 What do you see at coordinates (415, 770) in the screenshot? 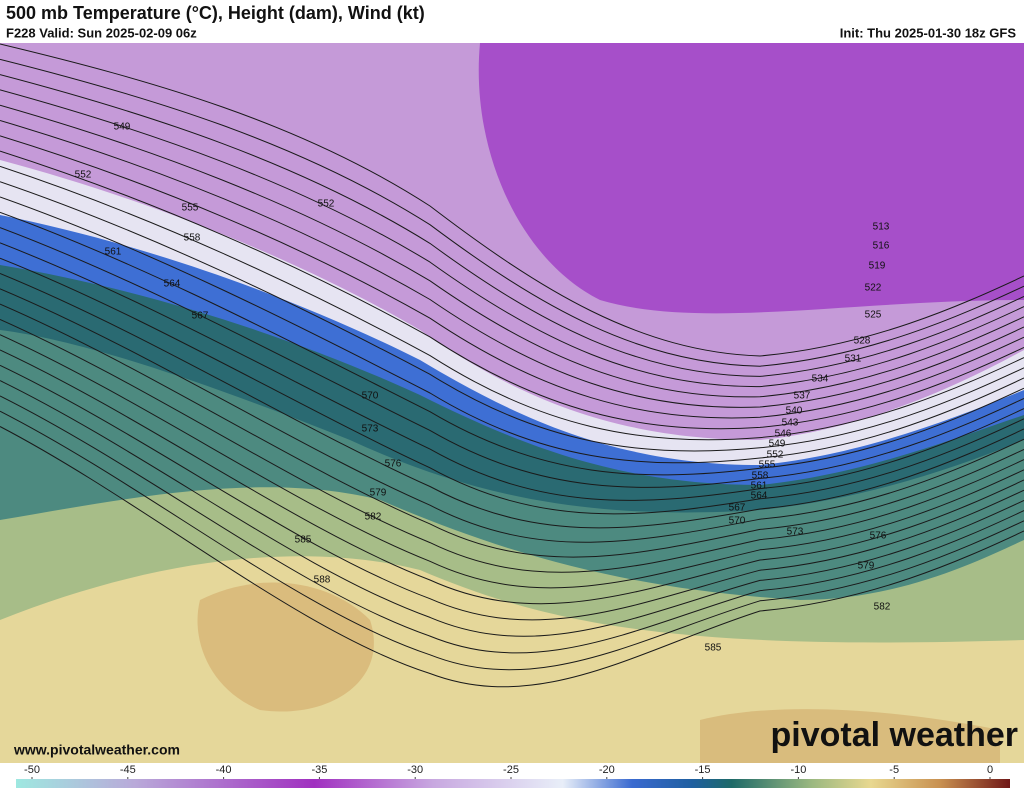
I see `colorbar-tick-label: -30` at bounding box center [415, 770].